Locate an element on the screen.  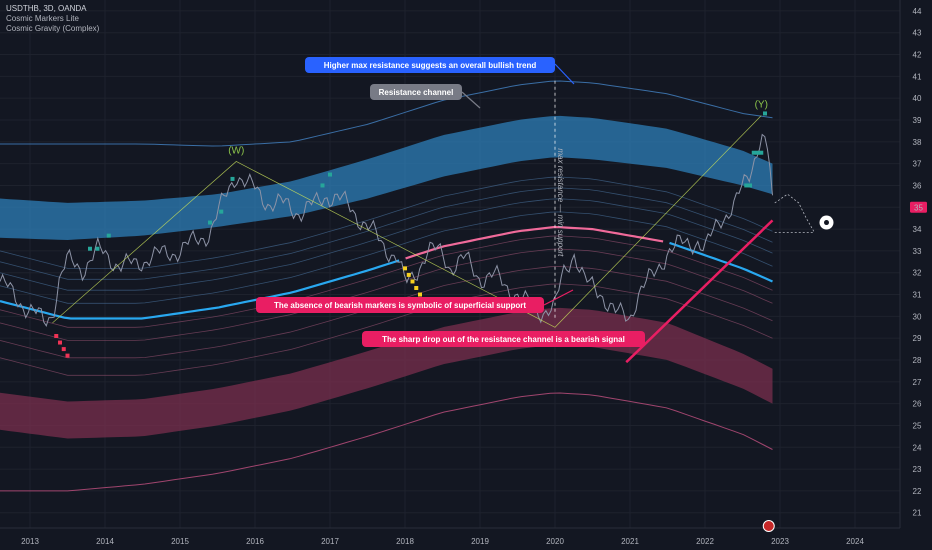
current-price-tag is located at coordinates (918, 207).